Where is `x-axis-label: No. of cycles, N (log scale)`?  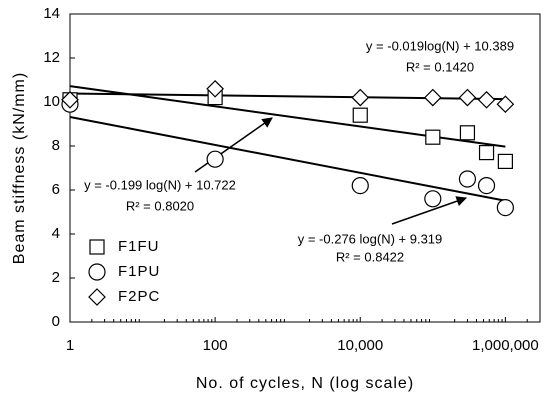
x-axis-label: No. of cycles, N (log scale) is located at coordinates (305, 383).